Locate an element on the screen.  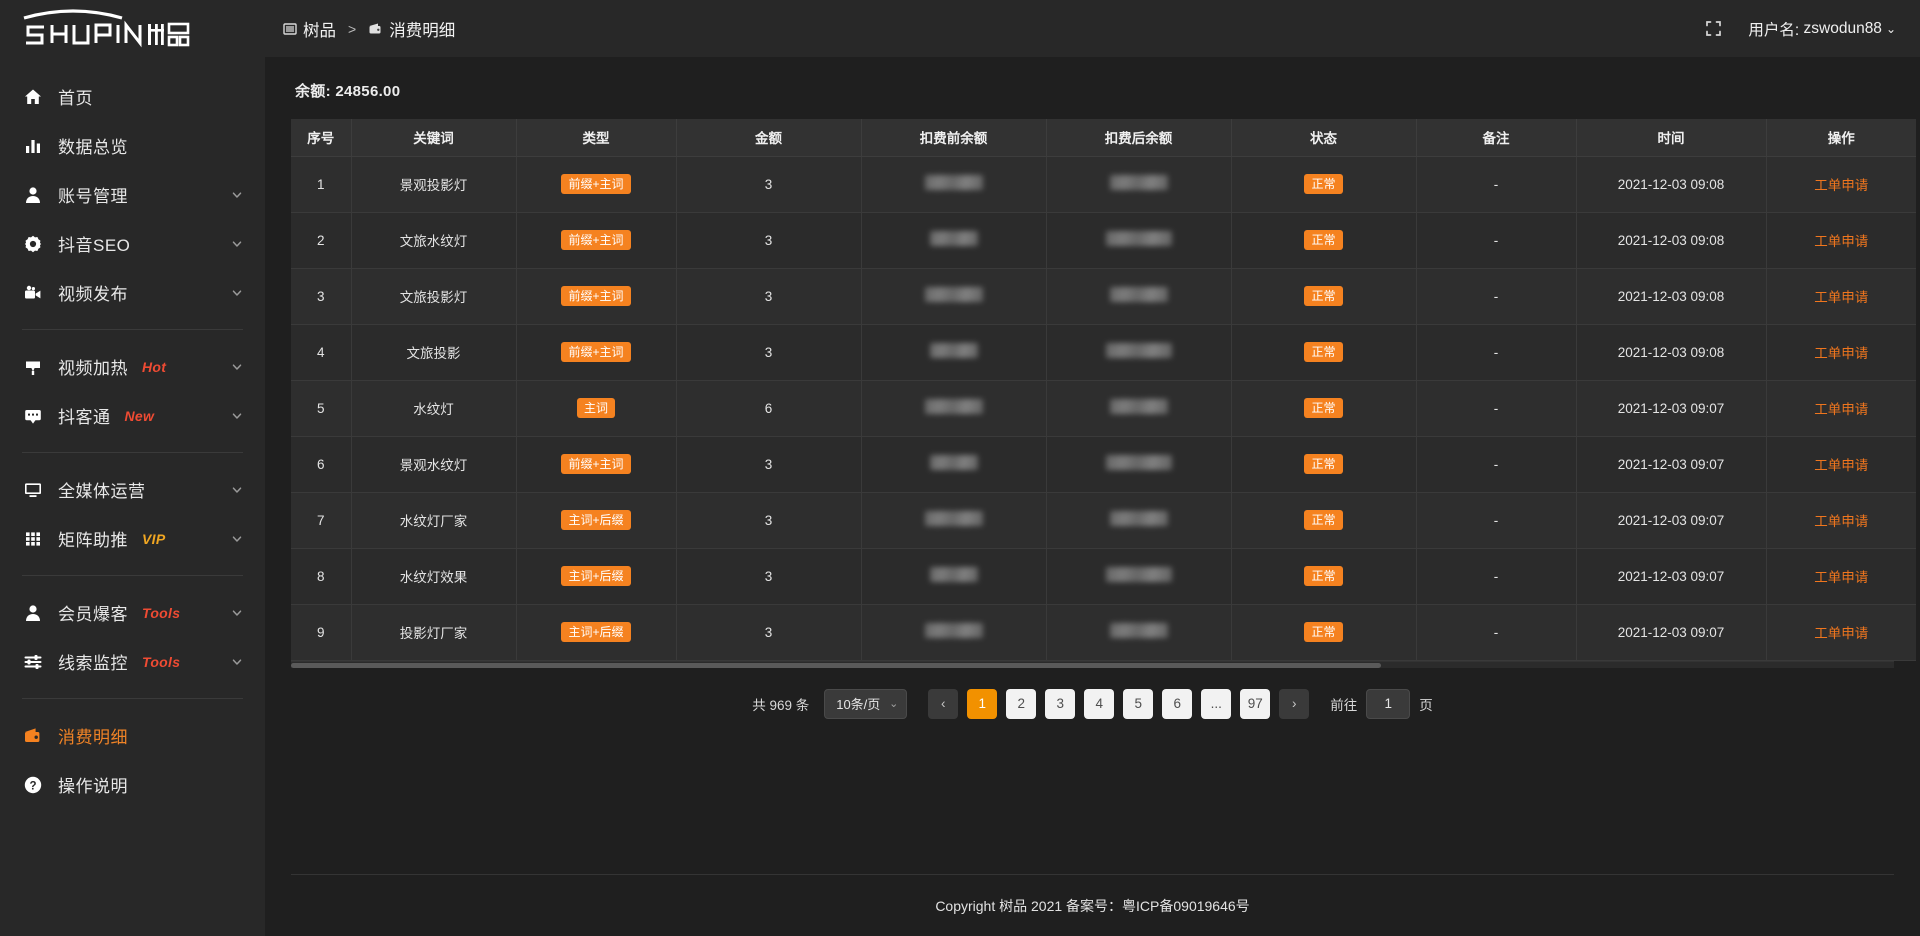
scrollbar-thumb is located at coordinates (836, 665).